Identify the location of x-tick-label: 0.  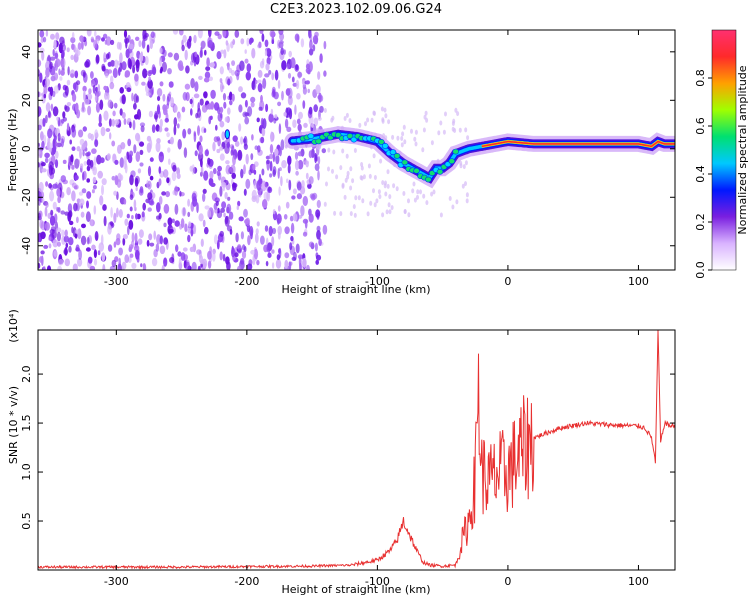
(507, 581).